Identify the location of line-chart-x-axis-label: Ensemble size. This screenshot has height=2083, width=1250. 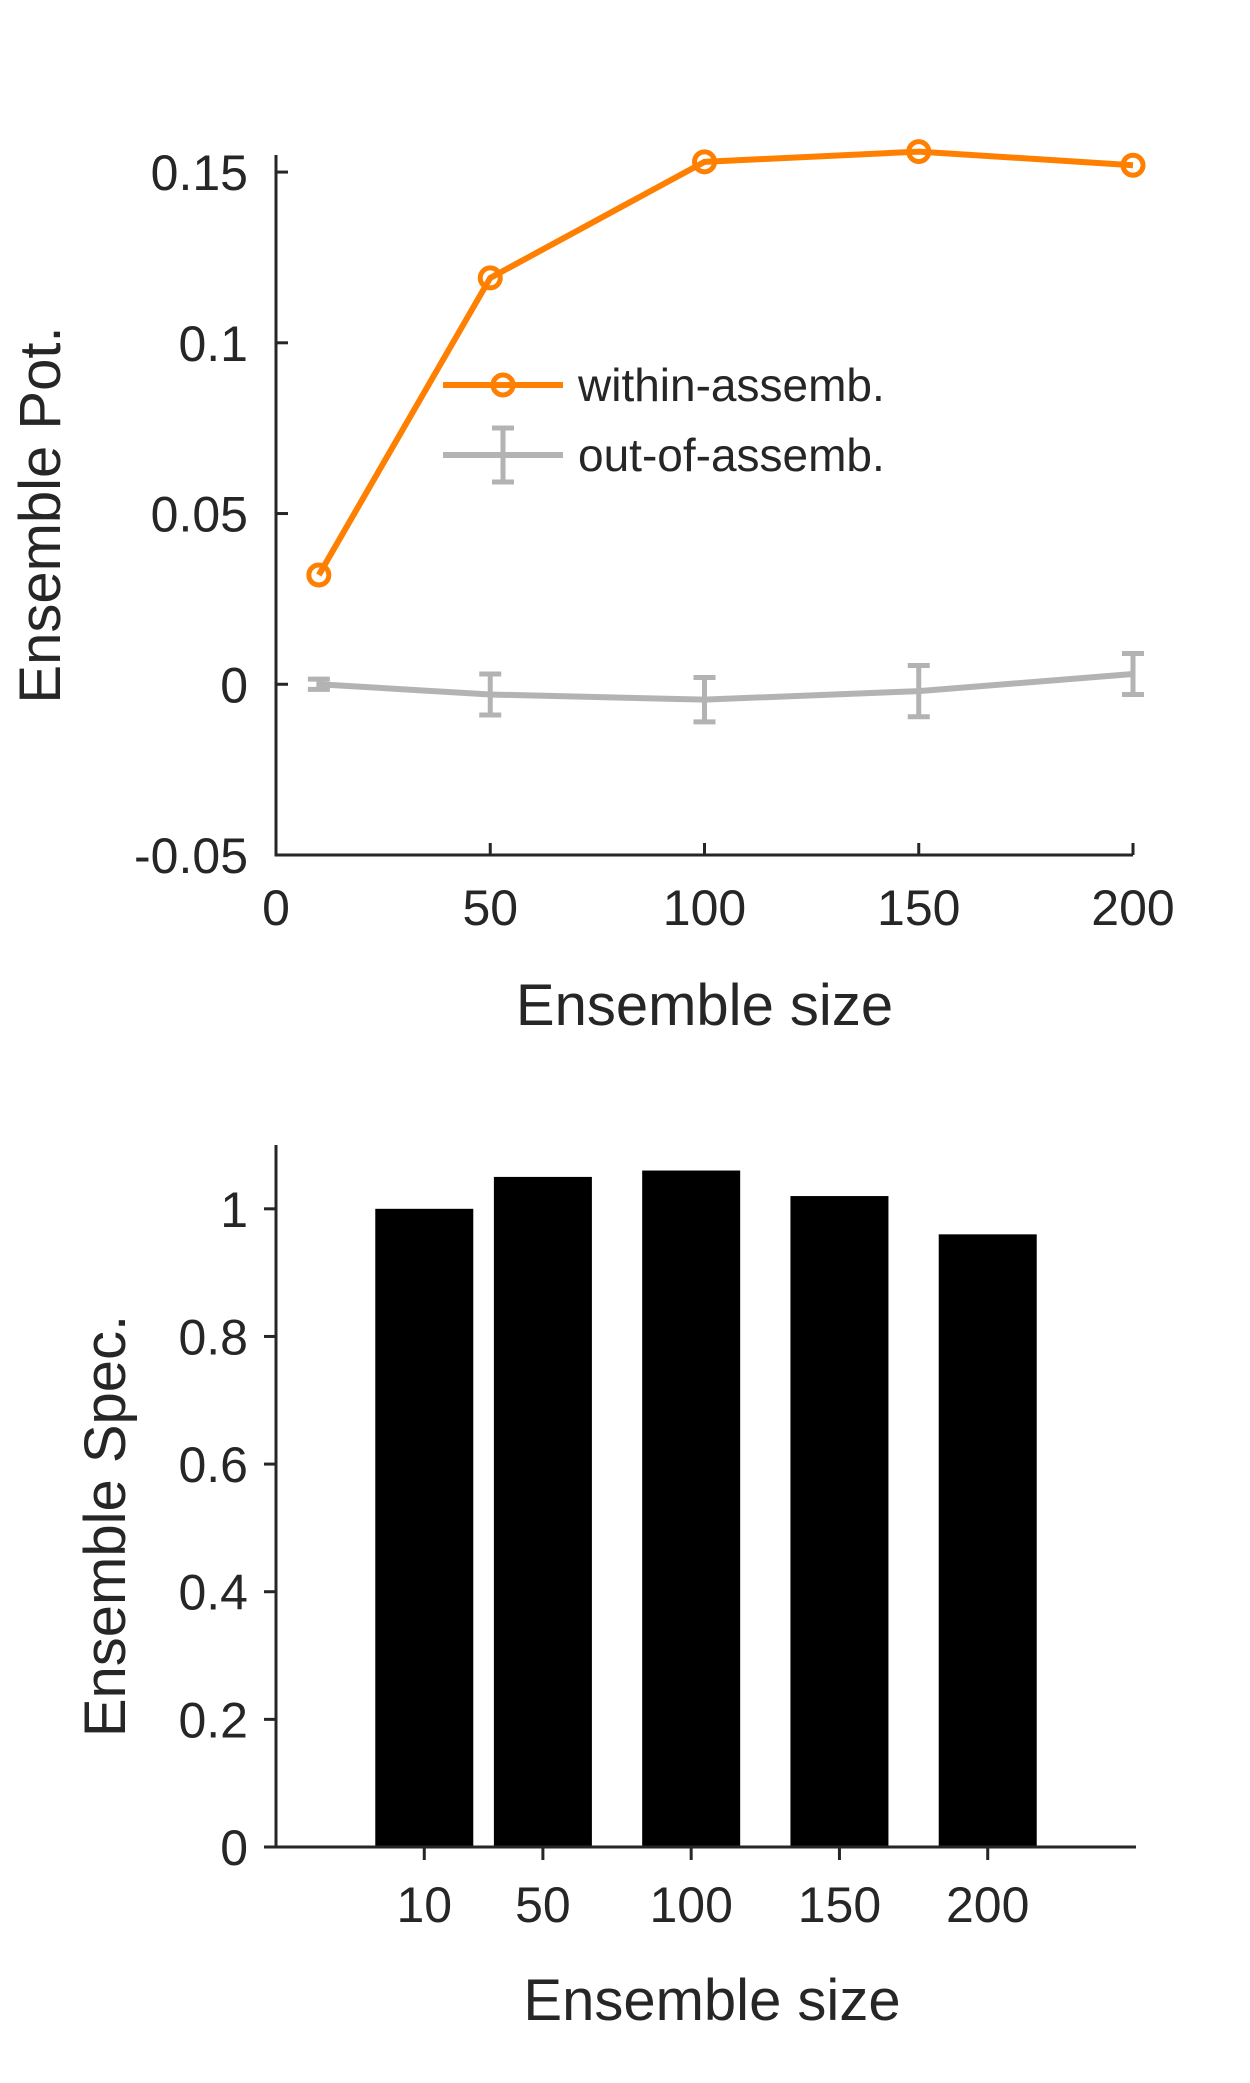
(704, 1005).